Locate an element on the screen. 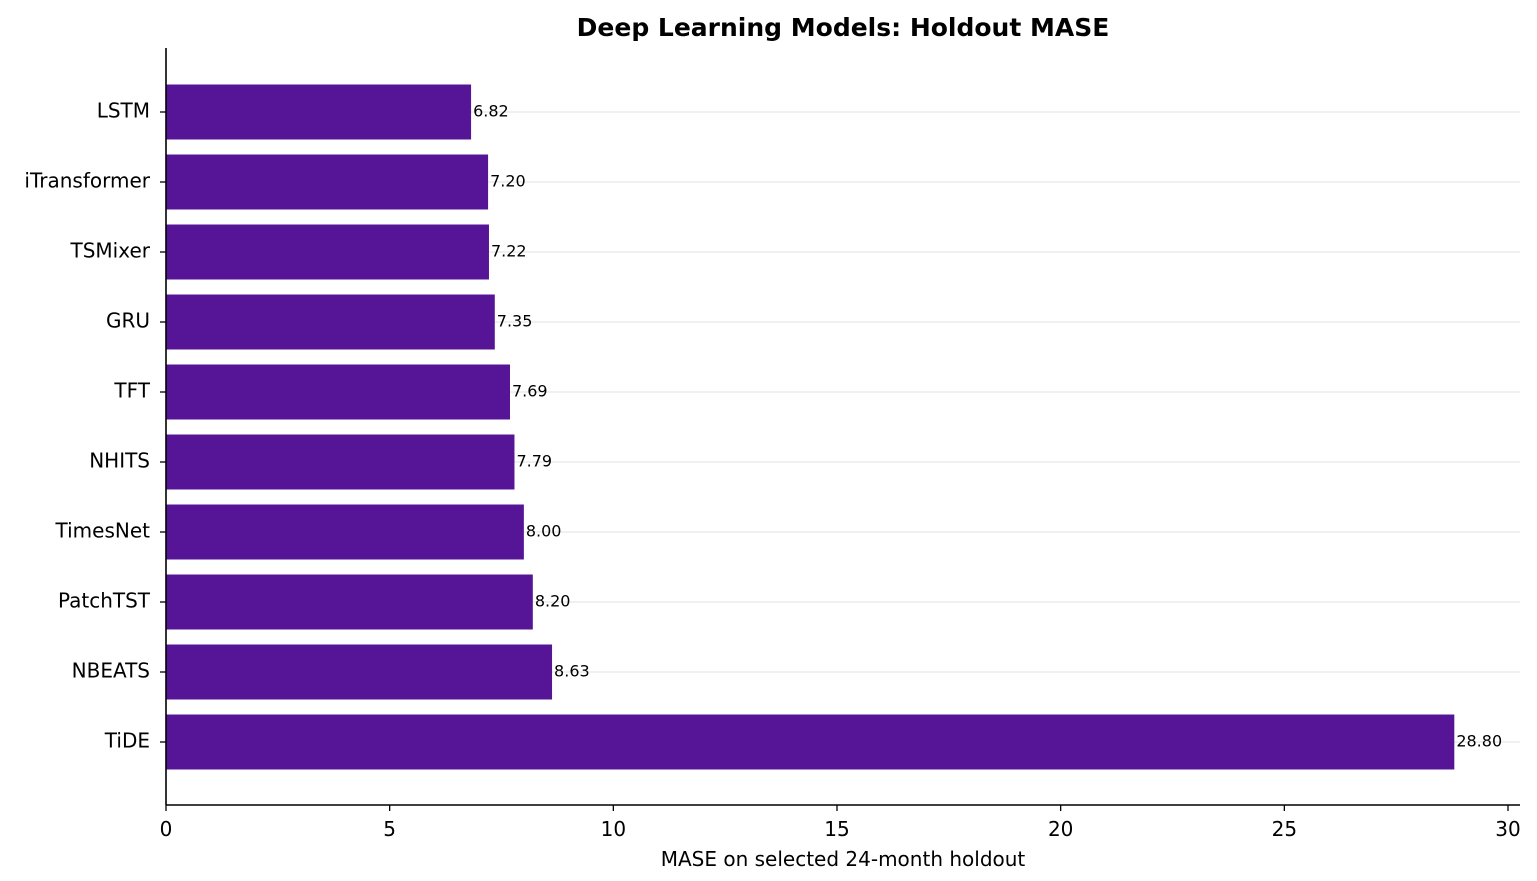  category-label: iTransformer is located at coordinates (87, 181).